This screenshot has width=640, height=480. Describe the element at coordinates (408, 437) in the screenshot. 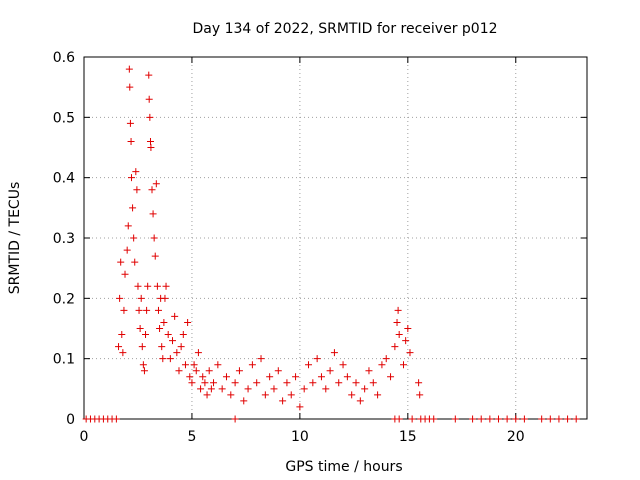

I see `x-tick-label: 15` at that location.